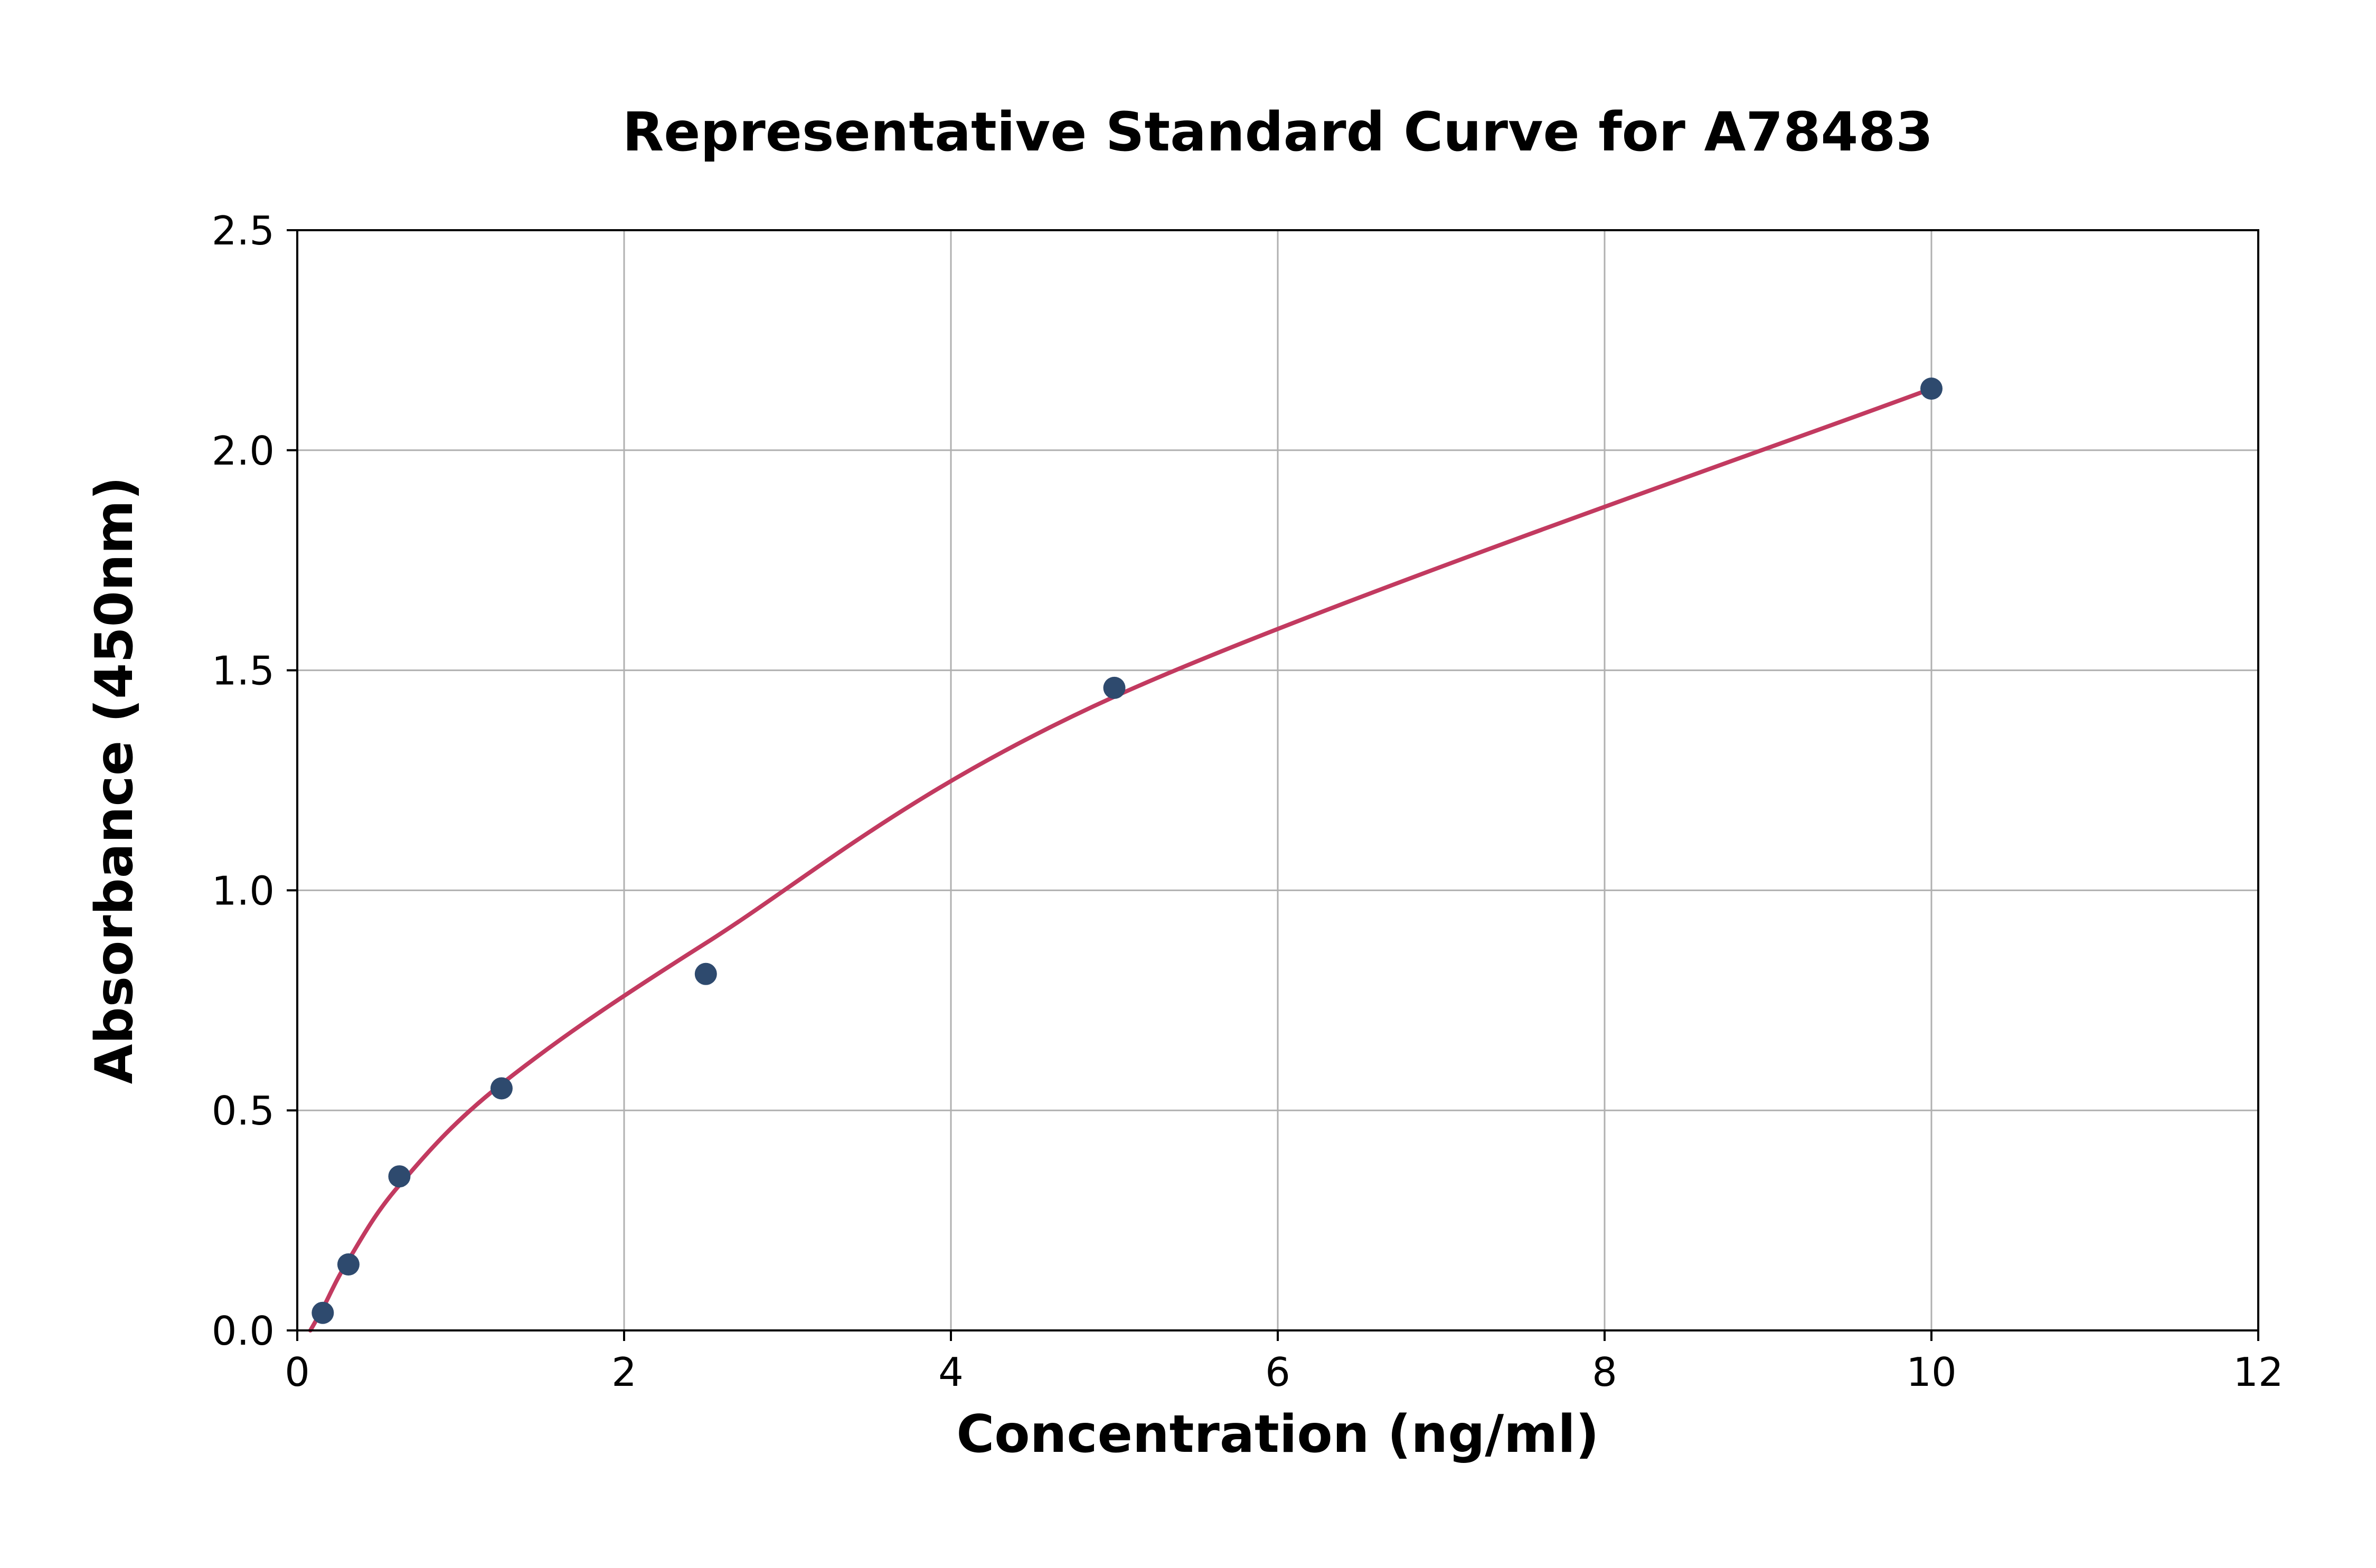 The width and height of the screenshot is (2376, 1568). Describe the element at coordinates (244, 1331) in the screenshot. I see `y-tick-label: 0.0` at that location.